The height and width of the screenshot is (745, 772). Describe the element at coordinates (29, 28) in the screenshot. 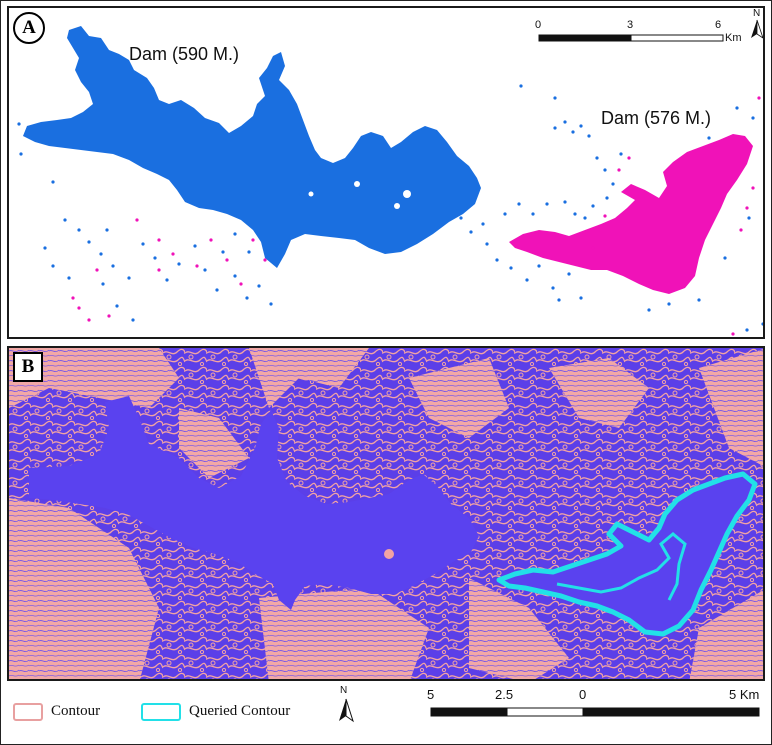

I see `panel-a-label: A` at that location.